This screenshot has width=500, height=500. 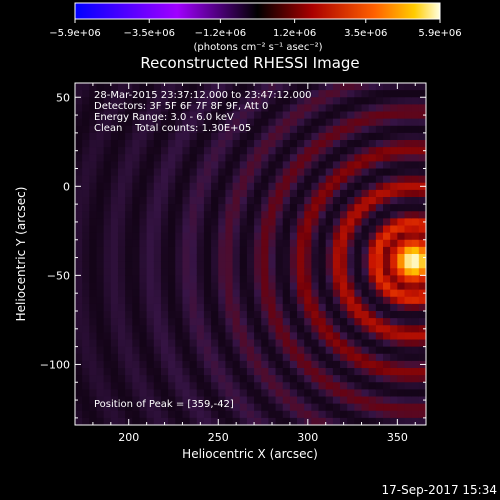 What do you see at coordinates (365, 33) in the screenshot?
I see `colorbar-tick-label: 3.5e+06` at bounding box center [365, 33].